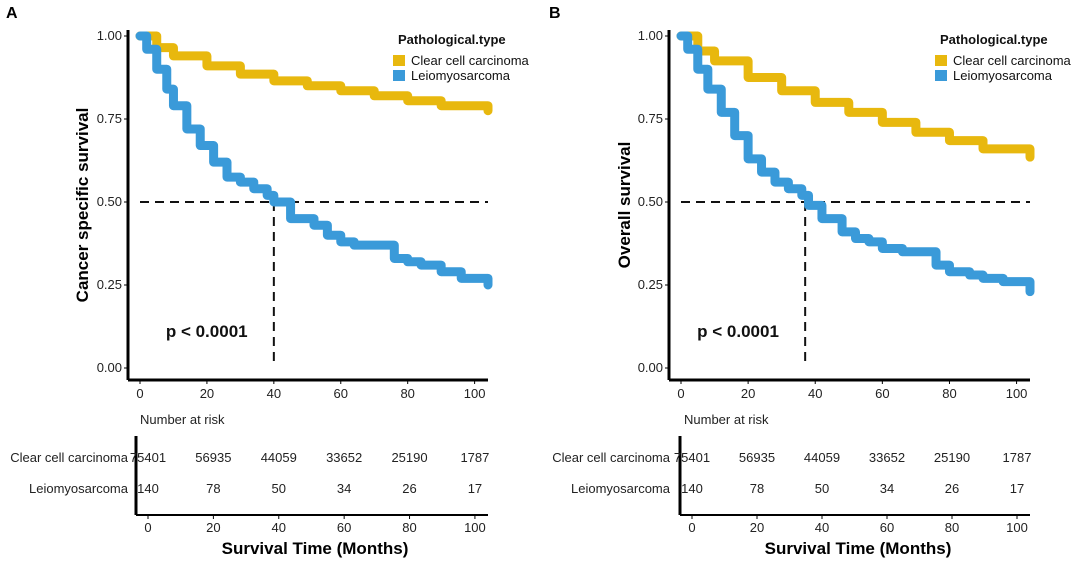 The width and height of the screenshot is (1084, 561). I want to click on y-axis-title: Cancer specific survival, so click(82, 205).